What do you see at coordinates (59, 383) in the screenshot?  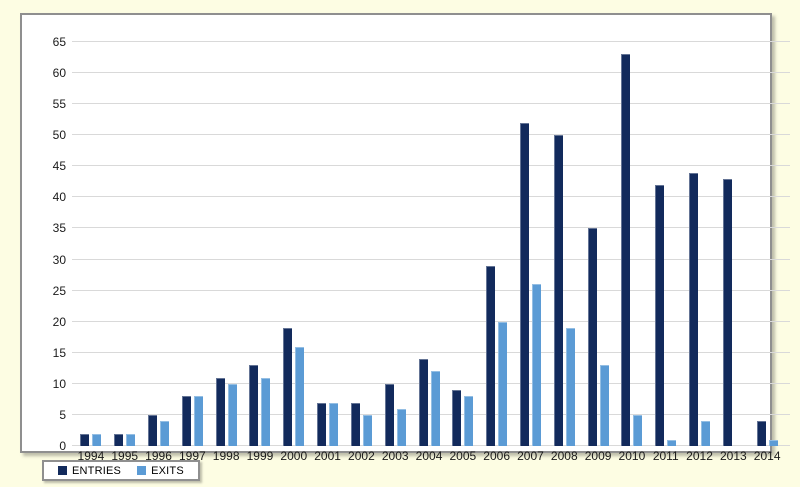 I see `y-tick-label-10: 10` at bounding box center [59, 383].